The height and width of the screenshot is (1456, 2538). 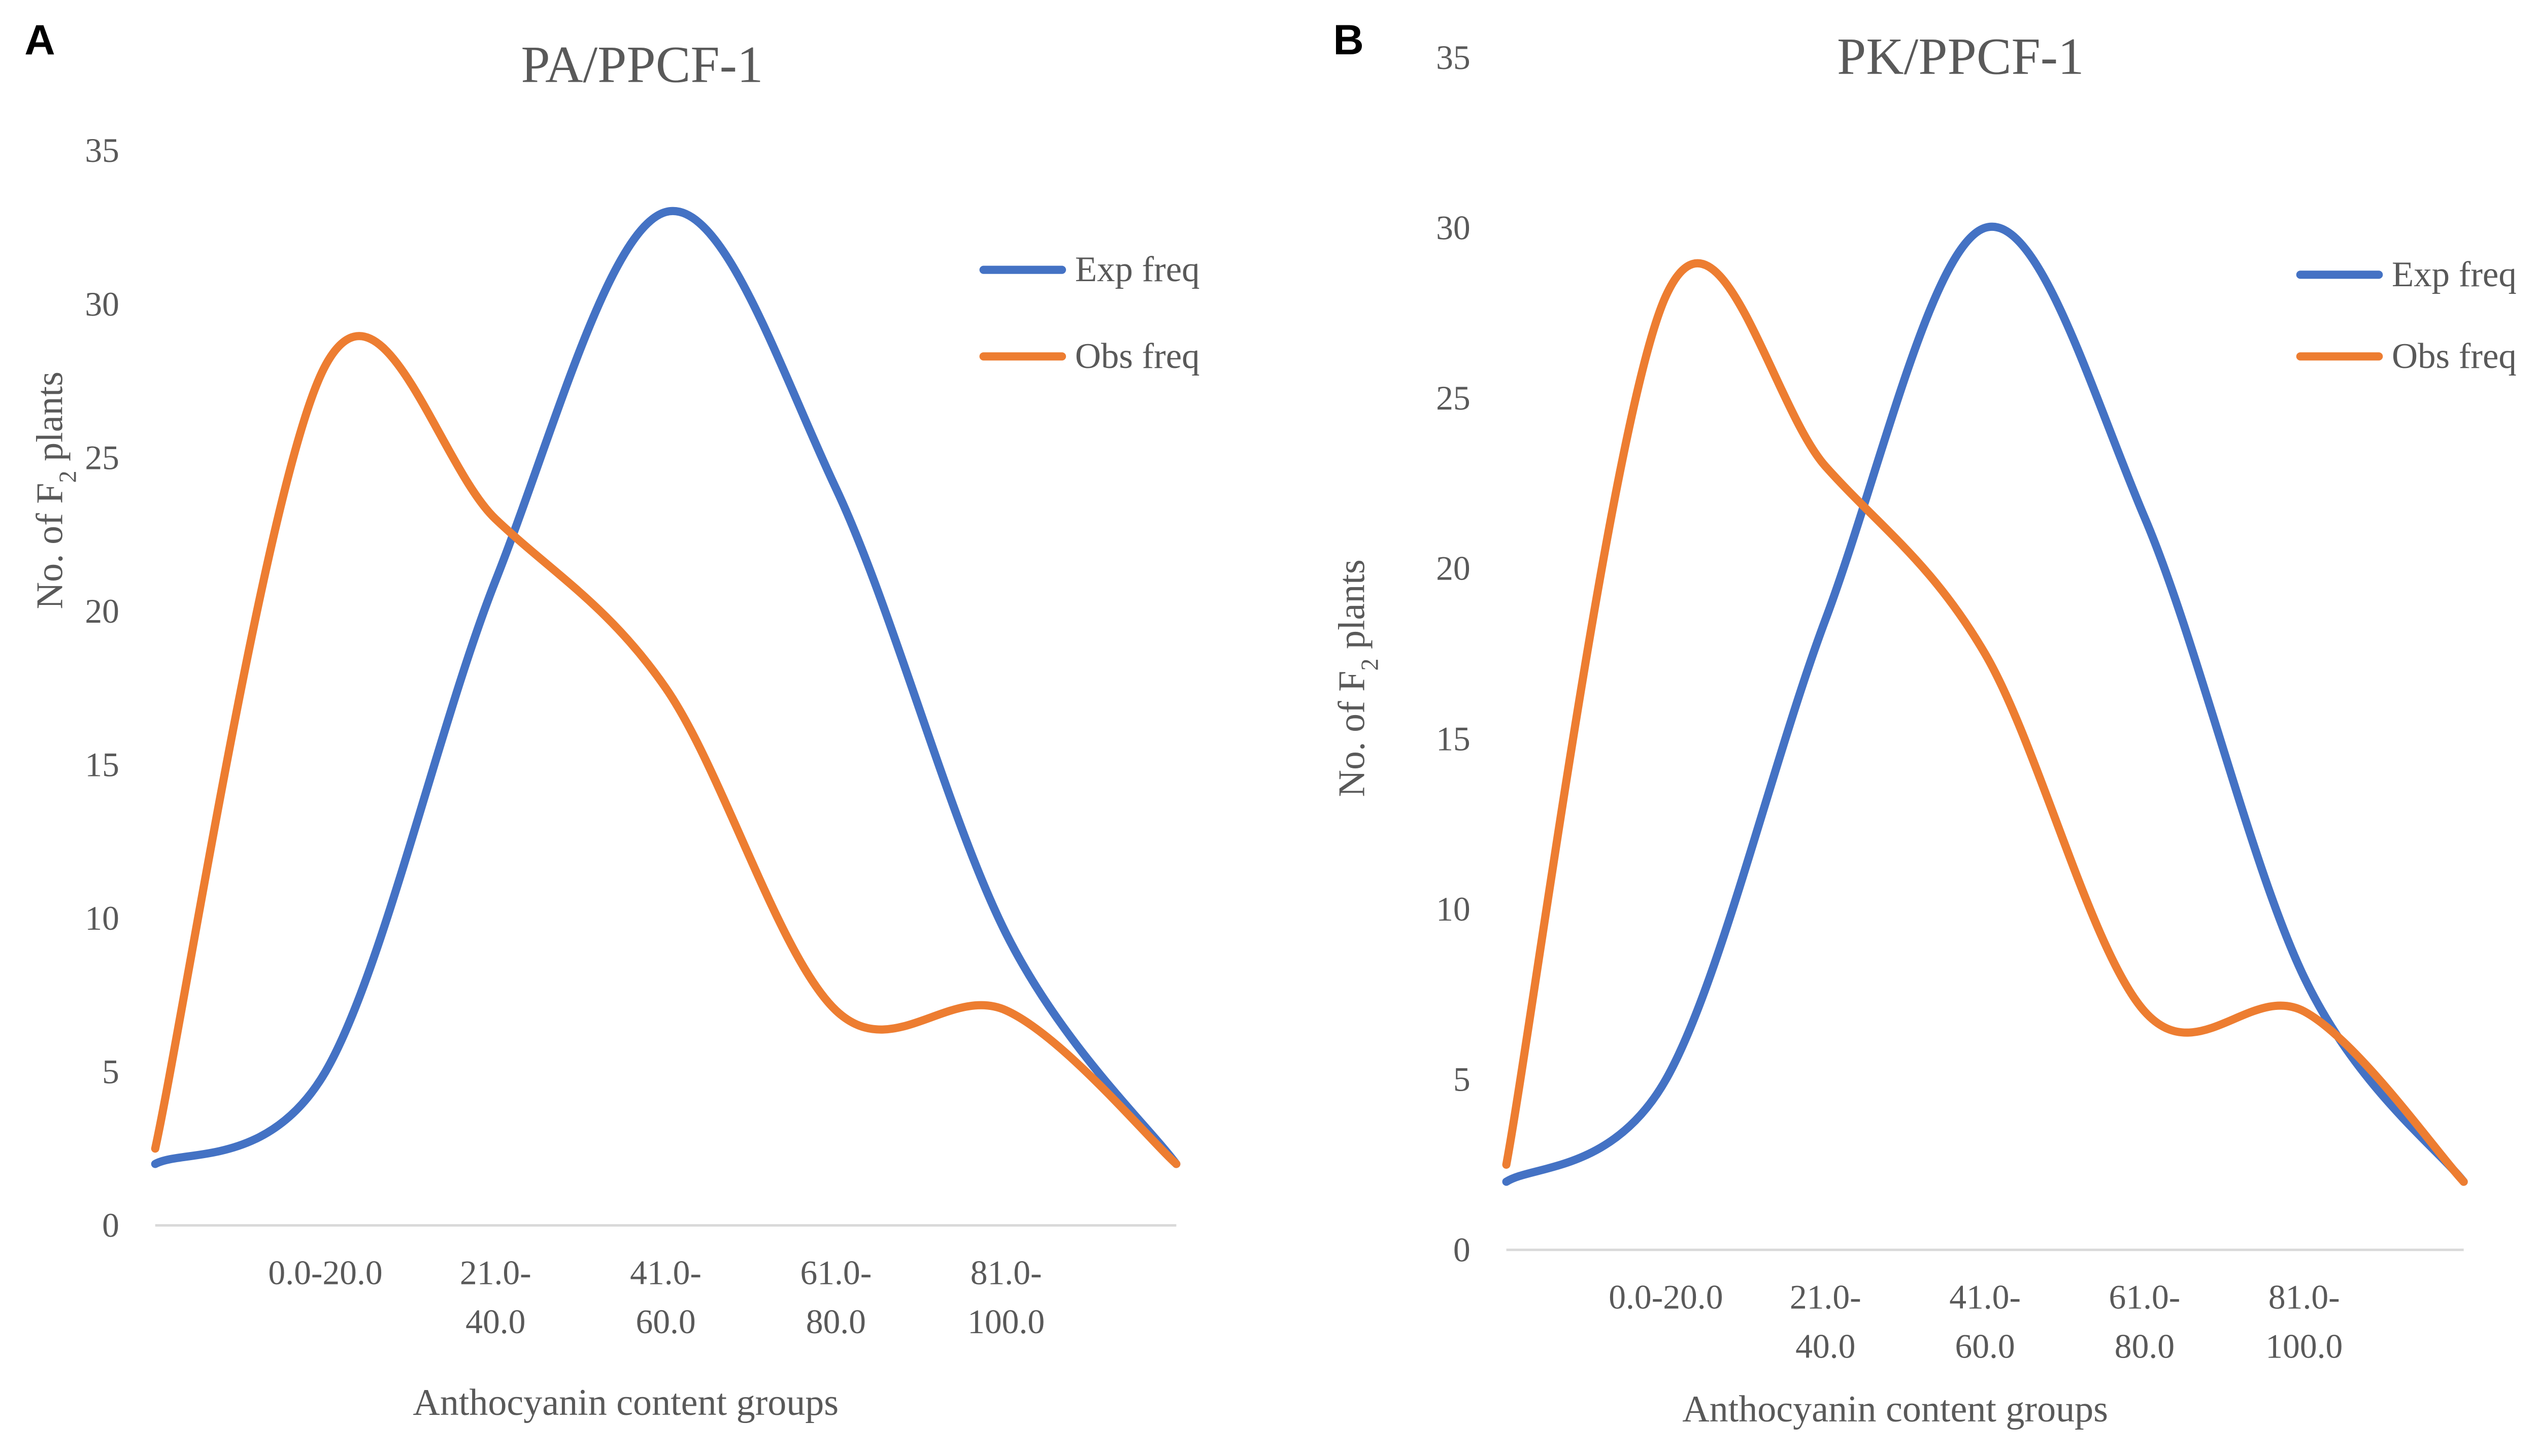 I want to click on chart-title: PK/PPCF-1, so click(x=1960, y=56).